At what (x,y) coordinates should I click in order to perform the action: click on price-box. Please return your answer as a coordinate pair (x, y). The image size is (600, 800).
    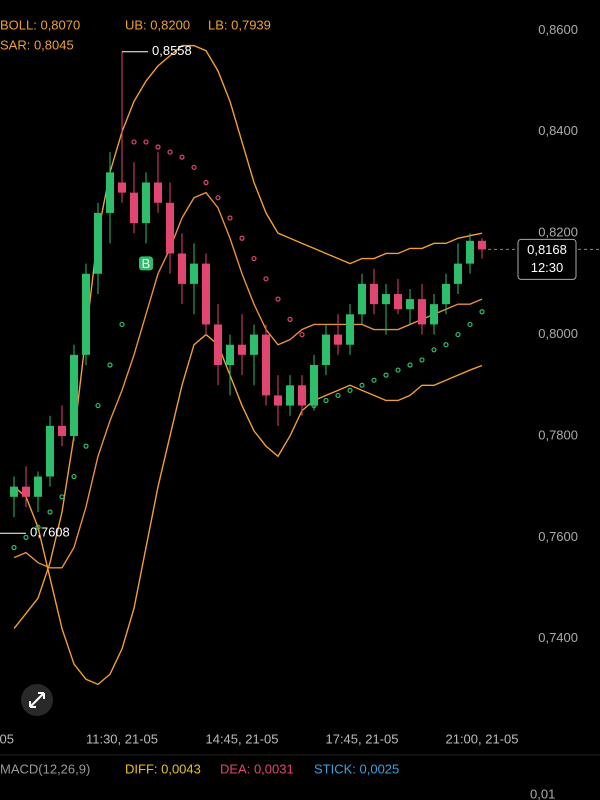
    Looking at the image, I should click on (547, 259).